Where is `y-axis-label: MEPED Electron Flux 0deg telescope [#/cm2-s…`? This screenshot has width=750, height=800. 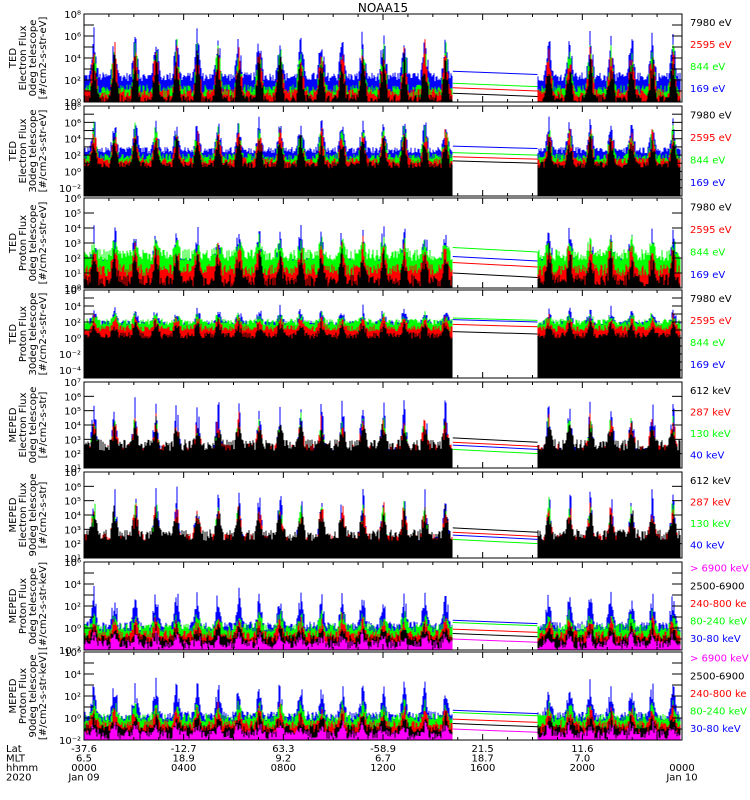
y-axis-label: MEPED Electron Flux 0deg telescope [#/cm2-s… is located at coordinates (28, 425).